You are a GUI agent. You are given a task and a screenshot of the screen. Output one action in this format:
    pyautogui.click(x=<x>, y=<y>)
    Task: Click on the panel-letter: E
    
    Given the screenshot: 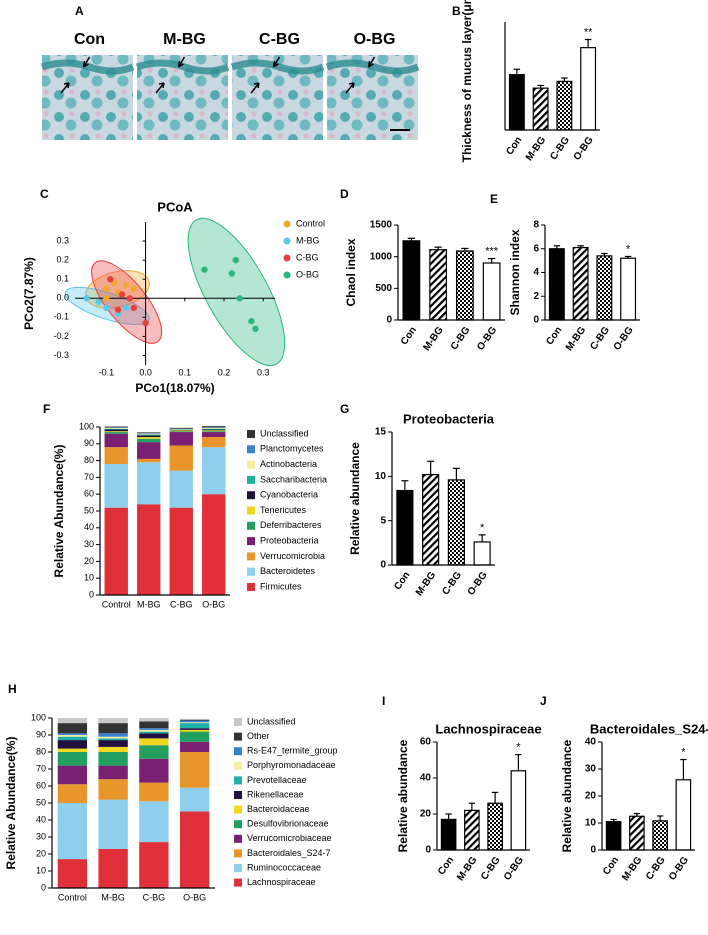 What is the action you would take?
    pyautogui.click(x=494, y=199)
    